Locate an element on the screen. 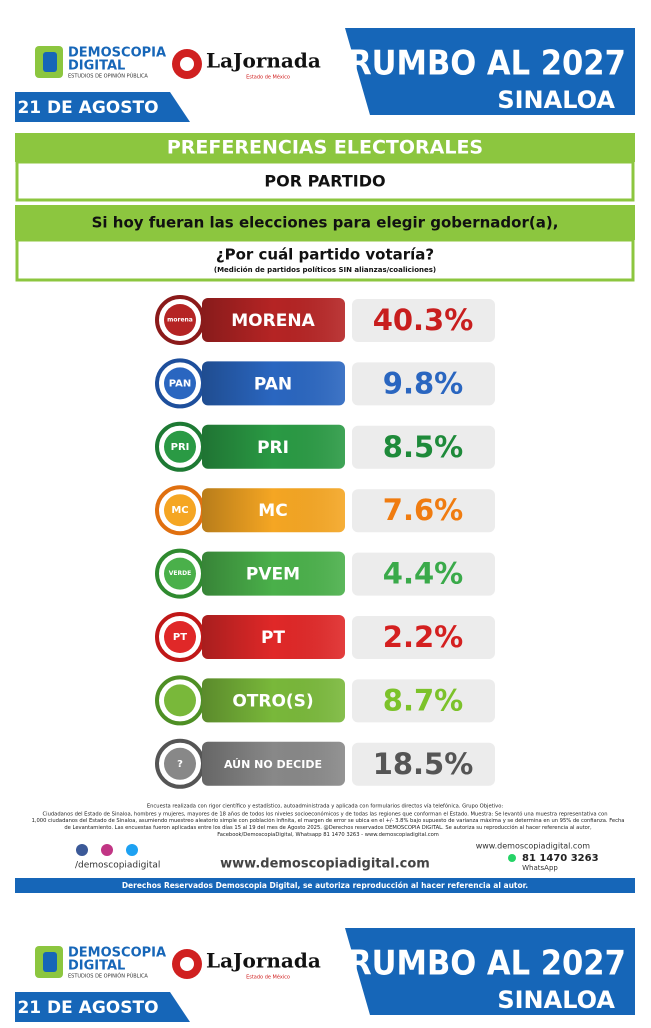 This screenshot has width=651, height=1028. section-bar is located at coordinates (325, 147).